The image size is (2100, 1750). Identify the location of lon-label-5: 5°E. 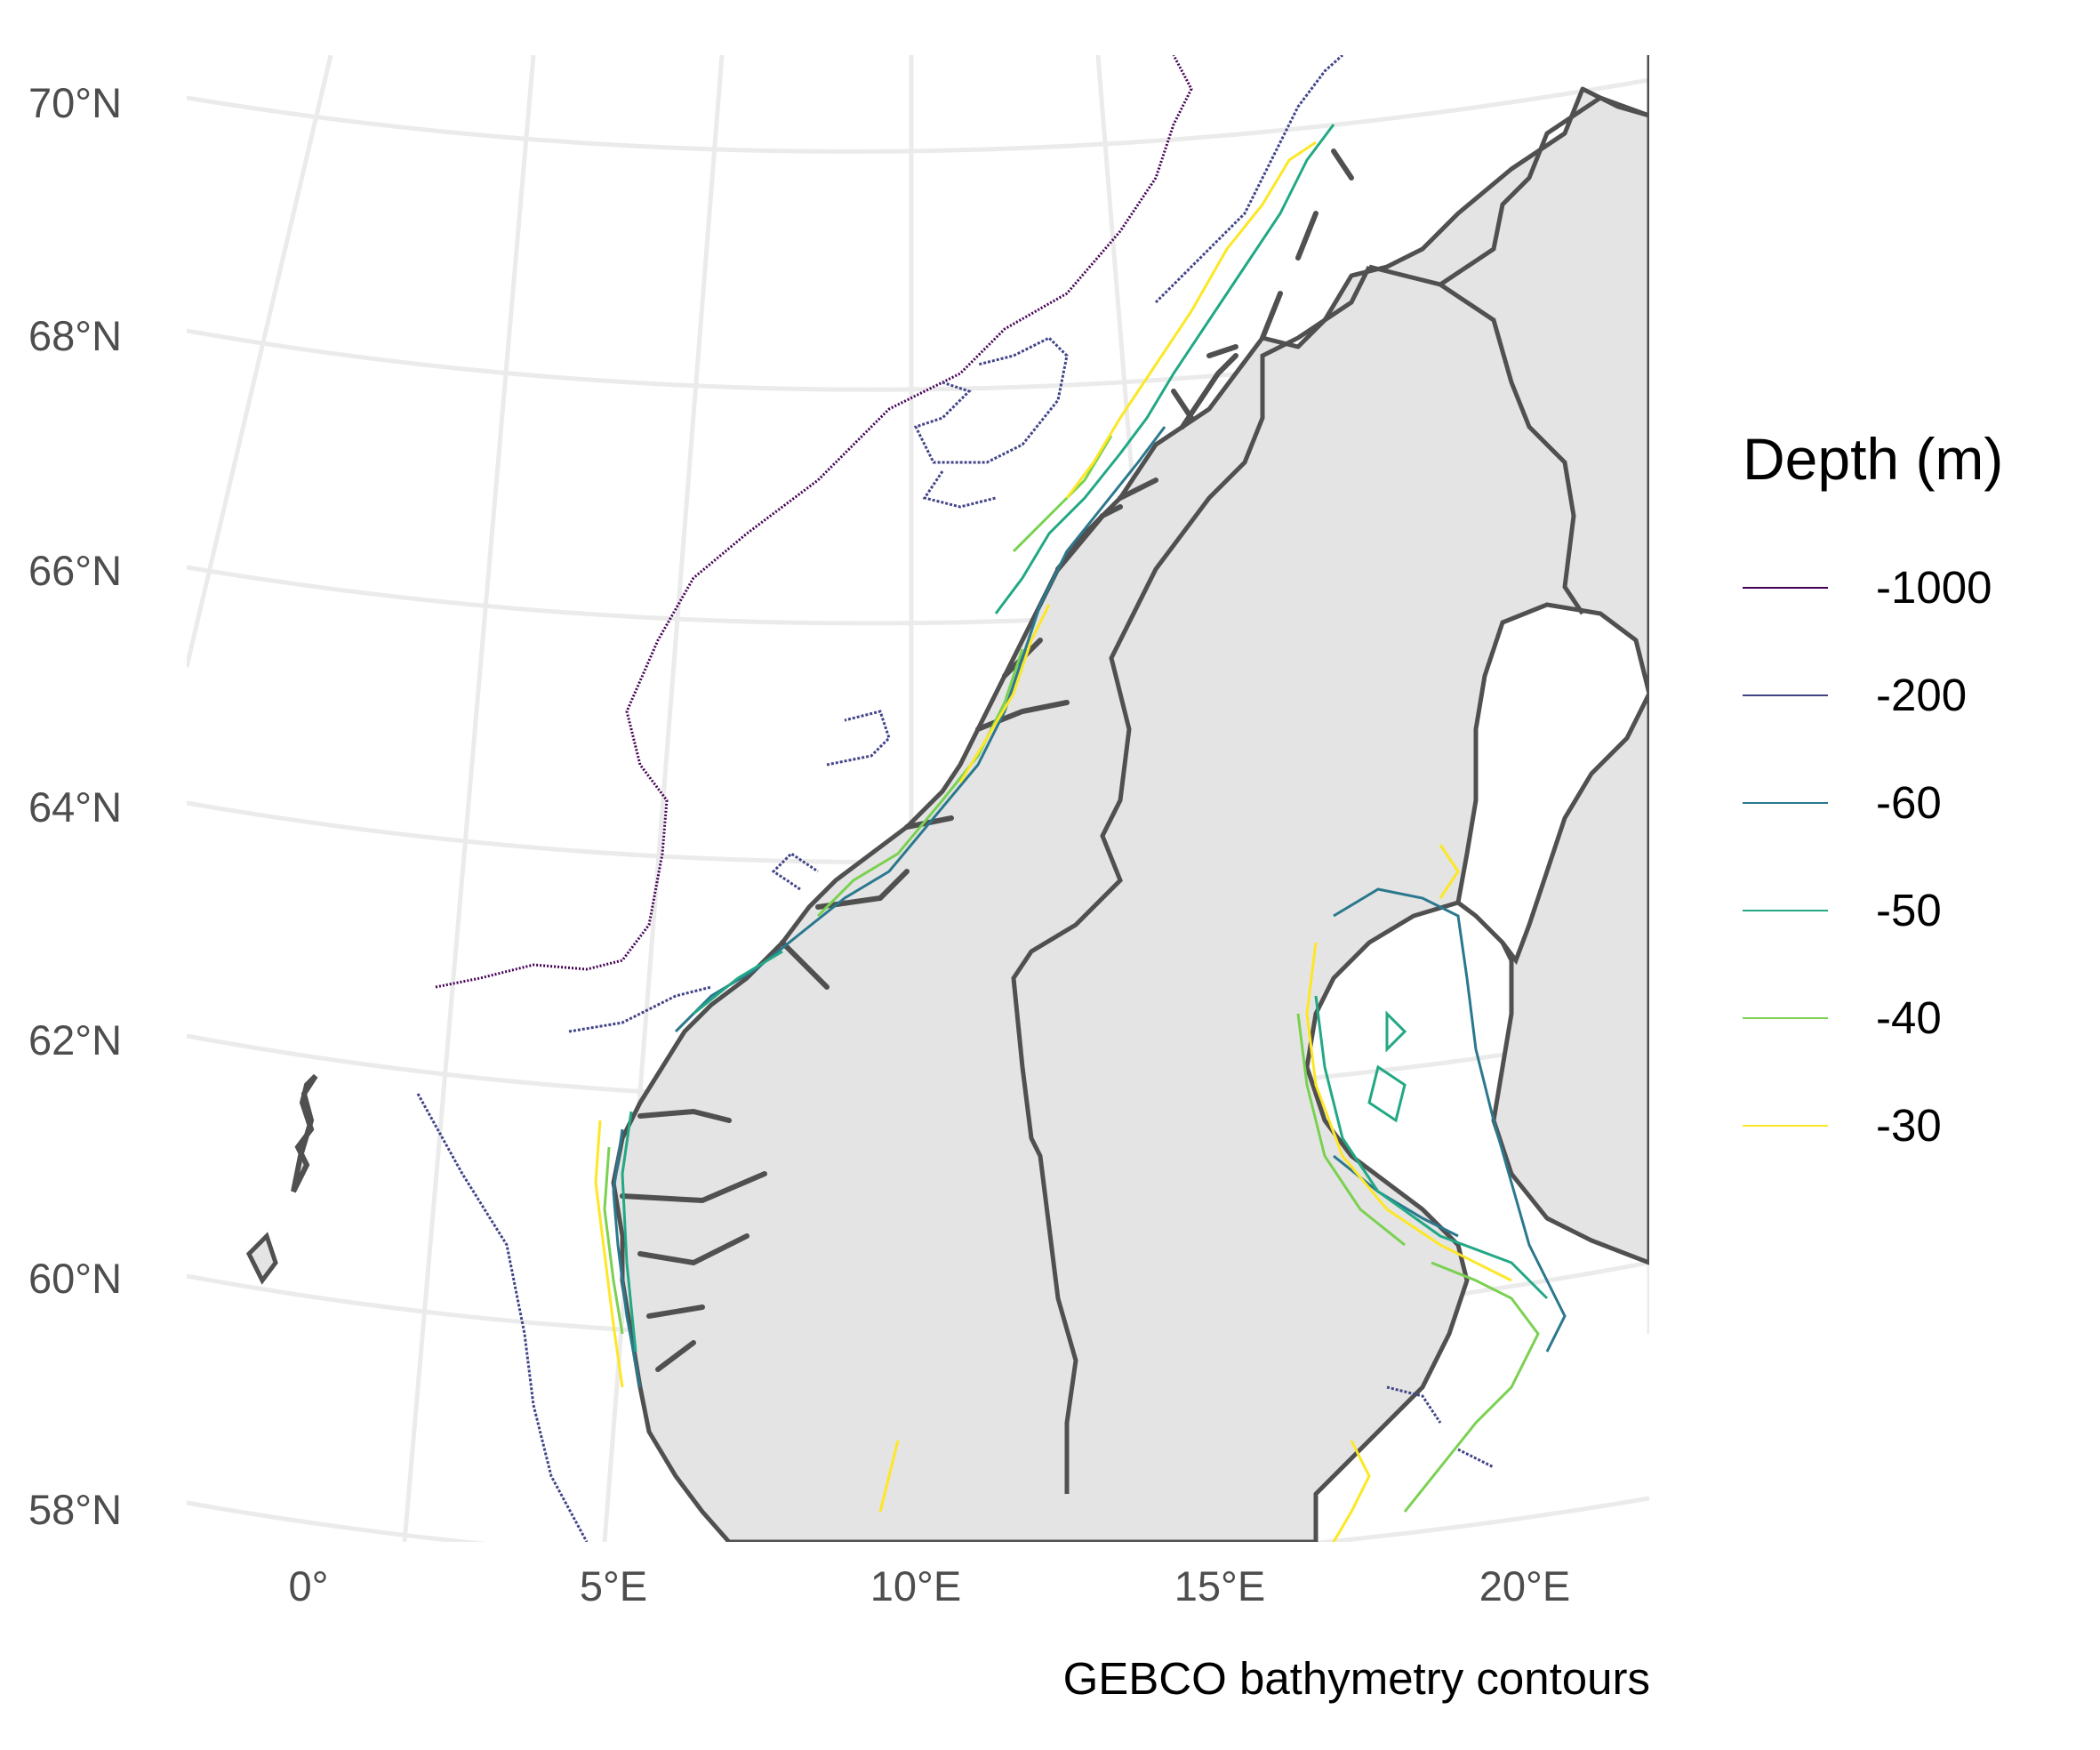
(613, 1586).